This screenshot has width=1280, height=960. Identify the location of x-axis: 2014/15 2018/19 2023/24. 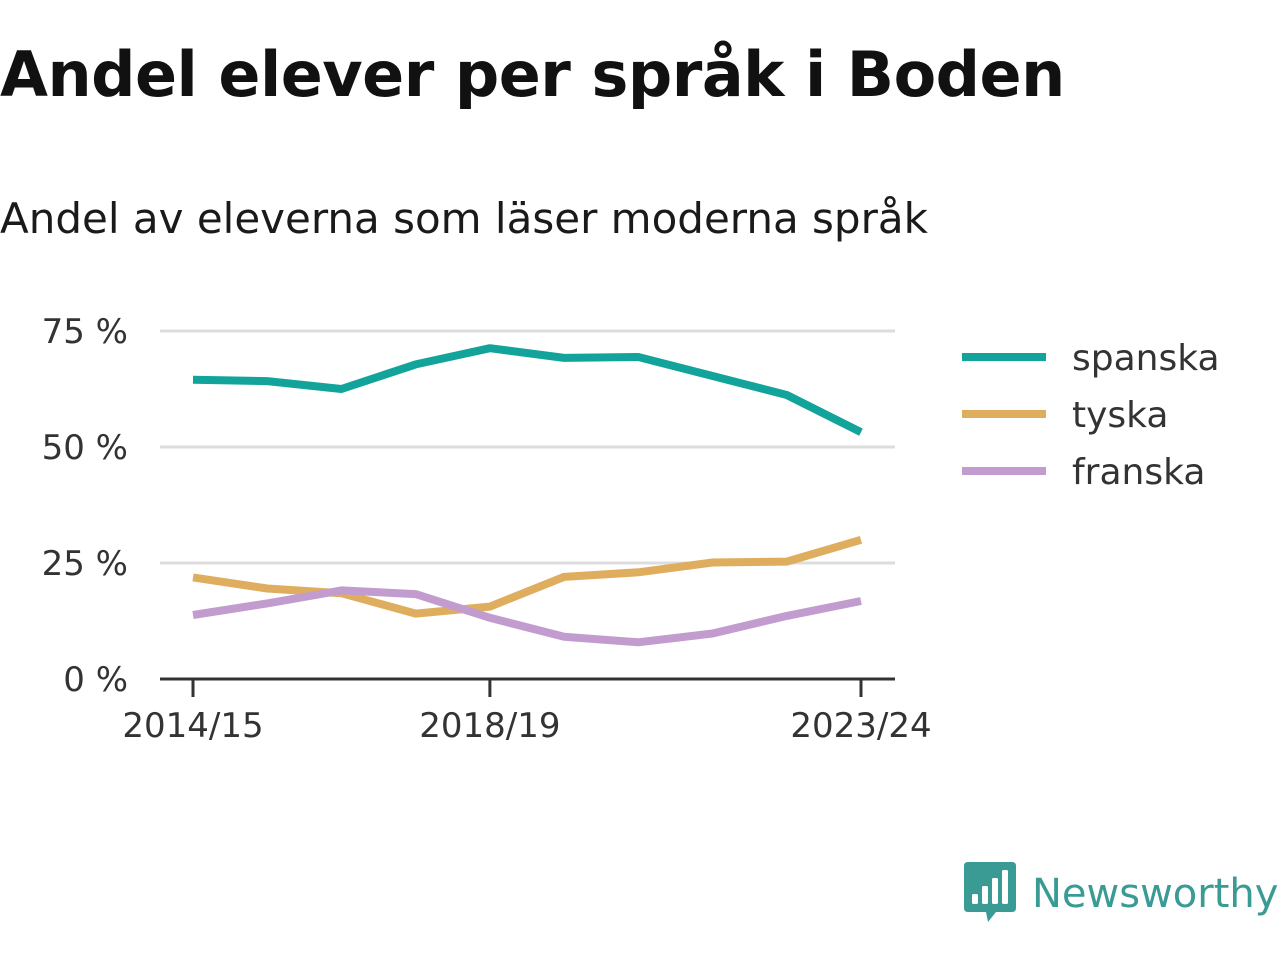
(527, 711).